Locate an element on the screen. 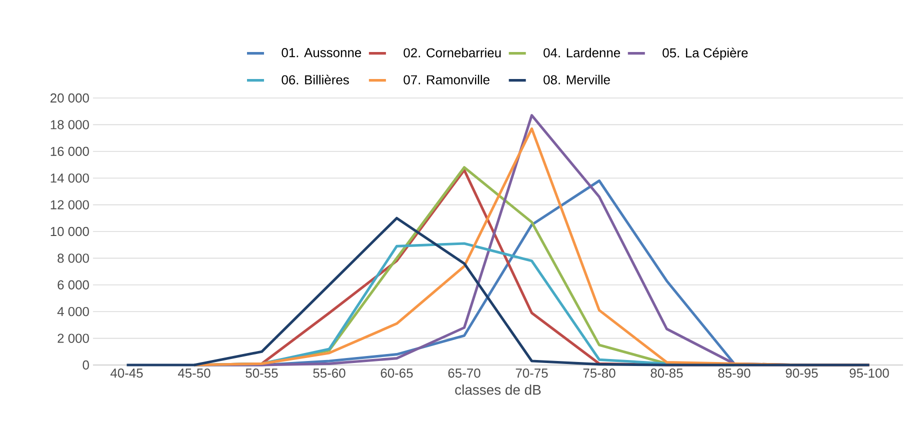  y-tick-label: 6 000 is located at coordinates (73, 285).